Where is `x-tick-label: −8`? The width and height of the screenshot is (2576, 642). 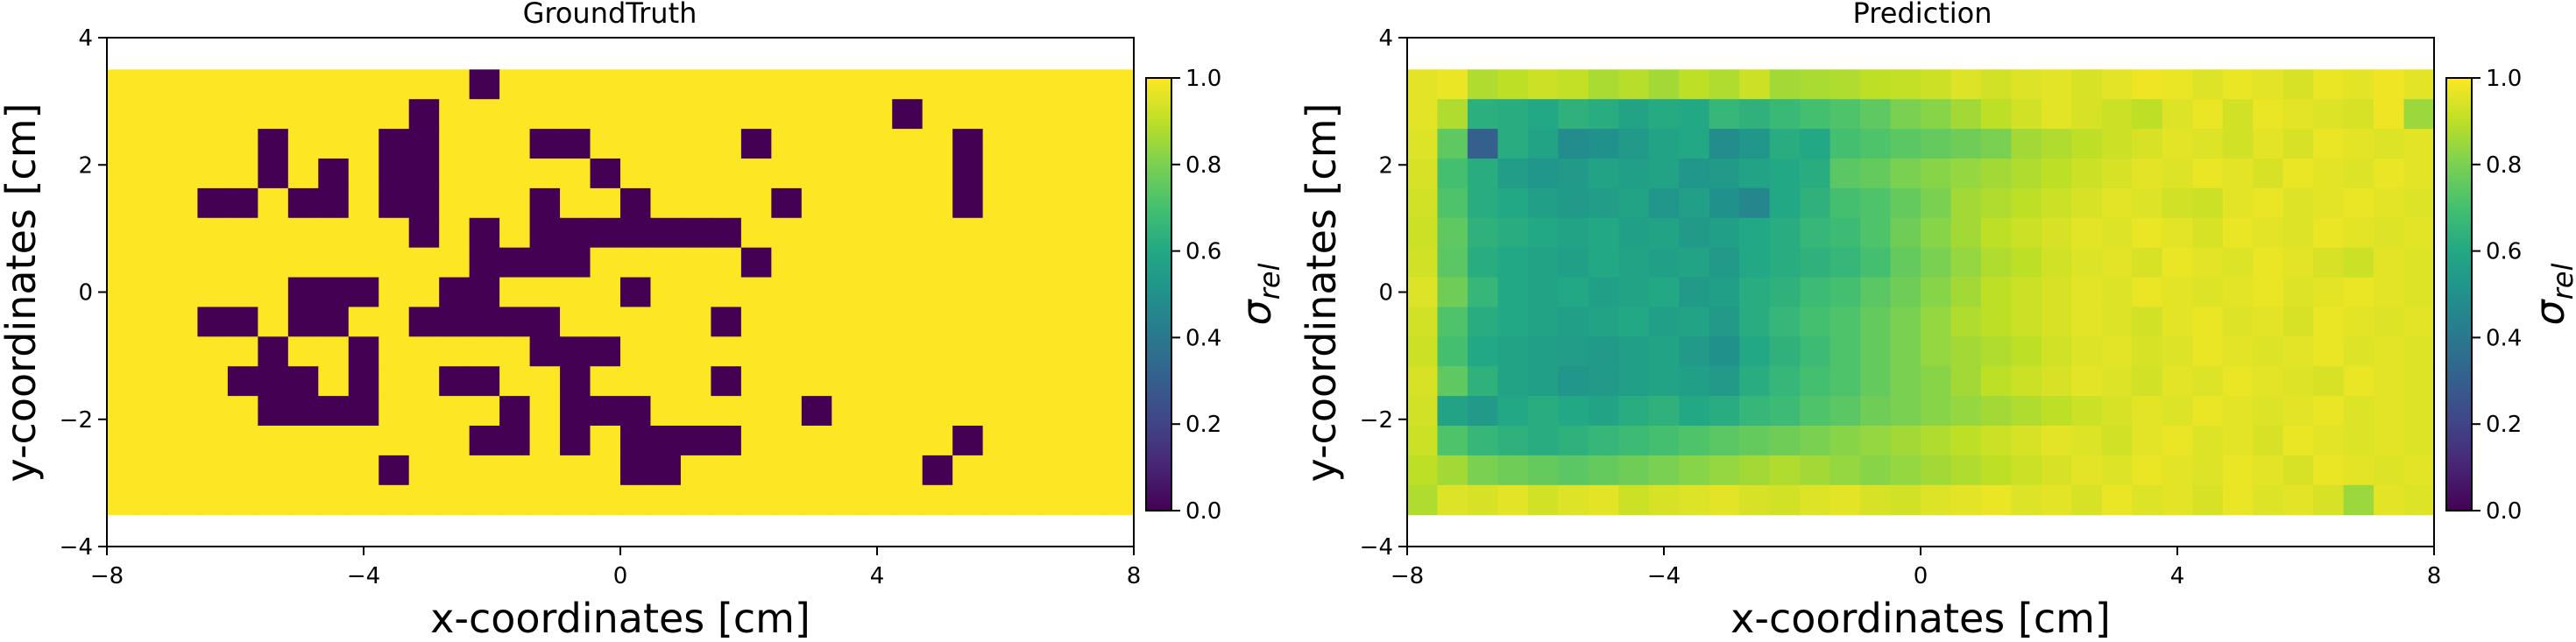 x-tick-label: −8 is located at coordinates (1407, 576).